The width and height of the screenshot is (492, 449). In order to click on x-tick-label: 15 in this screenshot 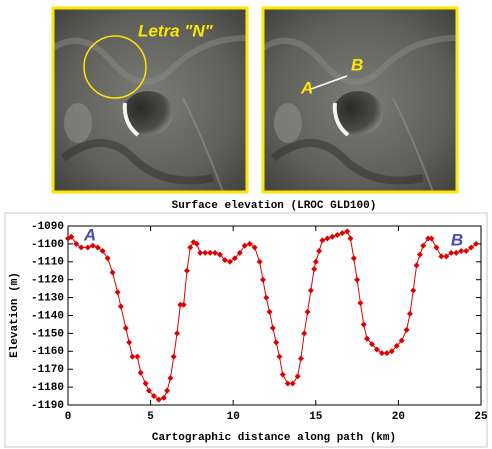, I will do `click(316, 417)`.